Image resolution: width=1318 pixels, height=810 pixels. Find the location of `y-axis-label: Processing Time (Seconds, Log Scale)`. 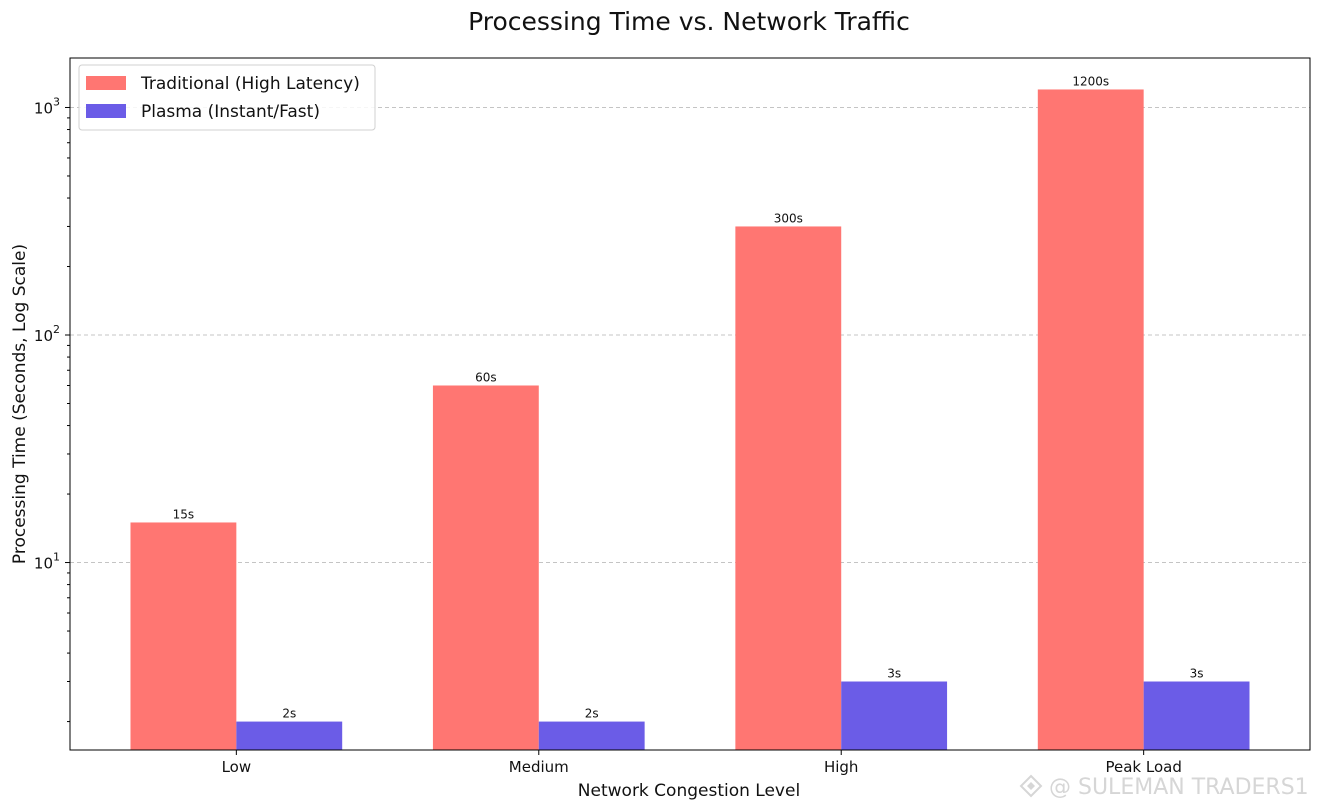

y-axis-label: Processing Time (Seconds, Log Scale) is located at coordinates (20, 404).